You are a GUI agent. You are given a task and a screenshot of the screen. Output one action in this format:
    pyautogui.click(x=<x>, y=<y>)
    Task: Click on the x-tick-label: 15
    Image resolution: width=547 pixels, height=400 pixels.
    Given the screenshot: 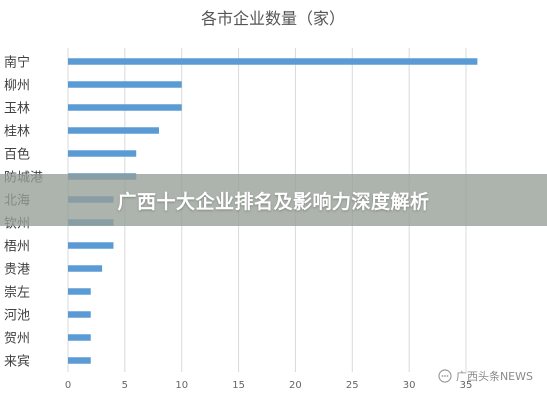 What is the action you would take?
    pyautogui.click(x=238, y=385)
    